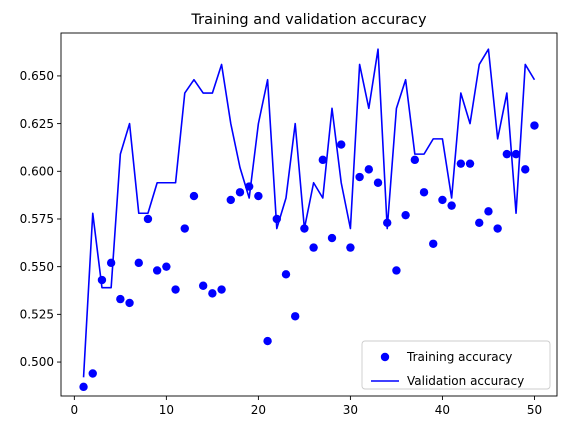 This screenshot has width=565, height=435. What do you see at coordinates (37, 267) in the screenshot?
I see `y-tick-label: 0.550` at bounding box center [37, 267].